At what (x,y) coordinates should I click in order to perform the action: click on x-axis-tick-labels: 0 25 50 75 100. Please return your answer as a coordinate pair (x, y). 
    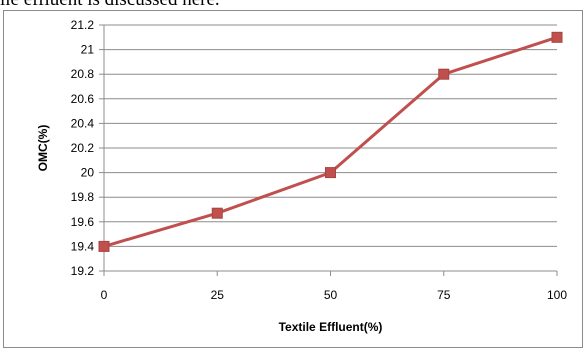
    Looking at the image, I should click on (334, 295).